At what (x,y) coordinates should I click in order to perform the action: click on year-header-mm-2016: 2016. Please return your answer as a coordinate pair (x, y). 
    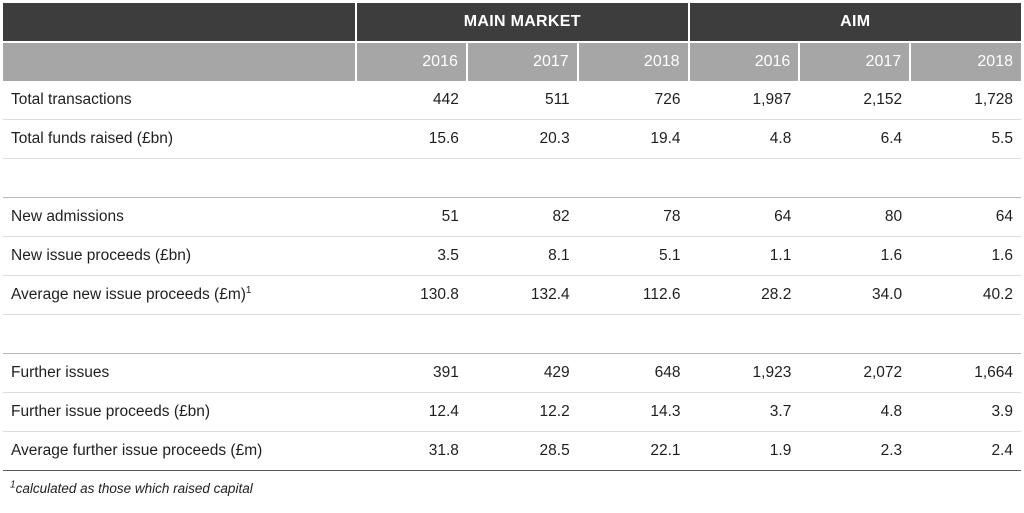
    Looking at the image, I should click on (411, 61).